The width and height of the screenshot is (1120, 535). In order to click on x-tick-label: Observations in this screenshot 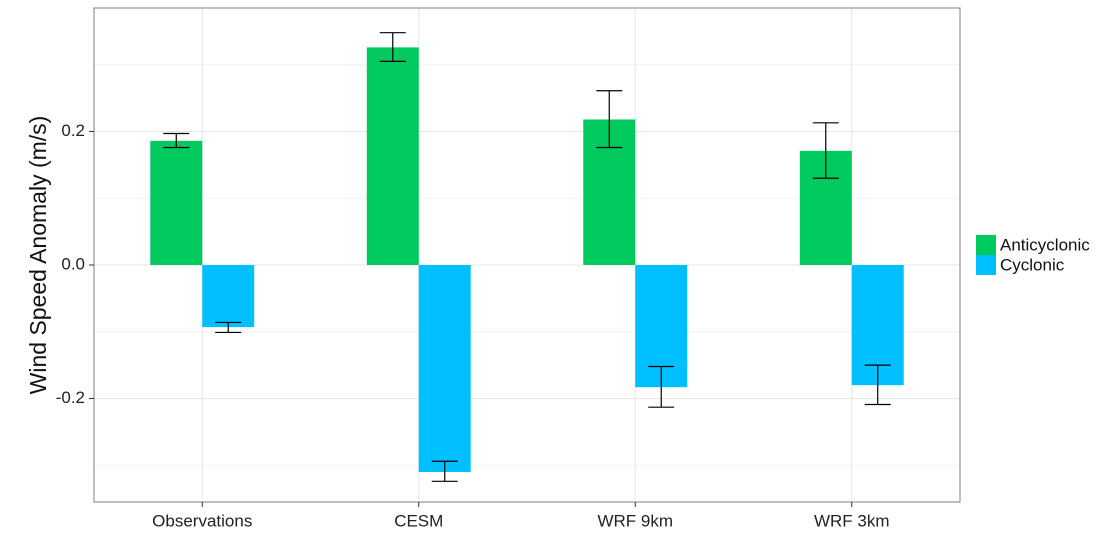, I will do `click(202, 520)`.